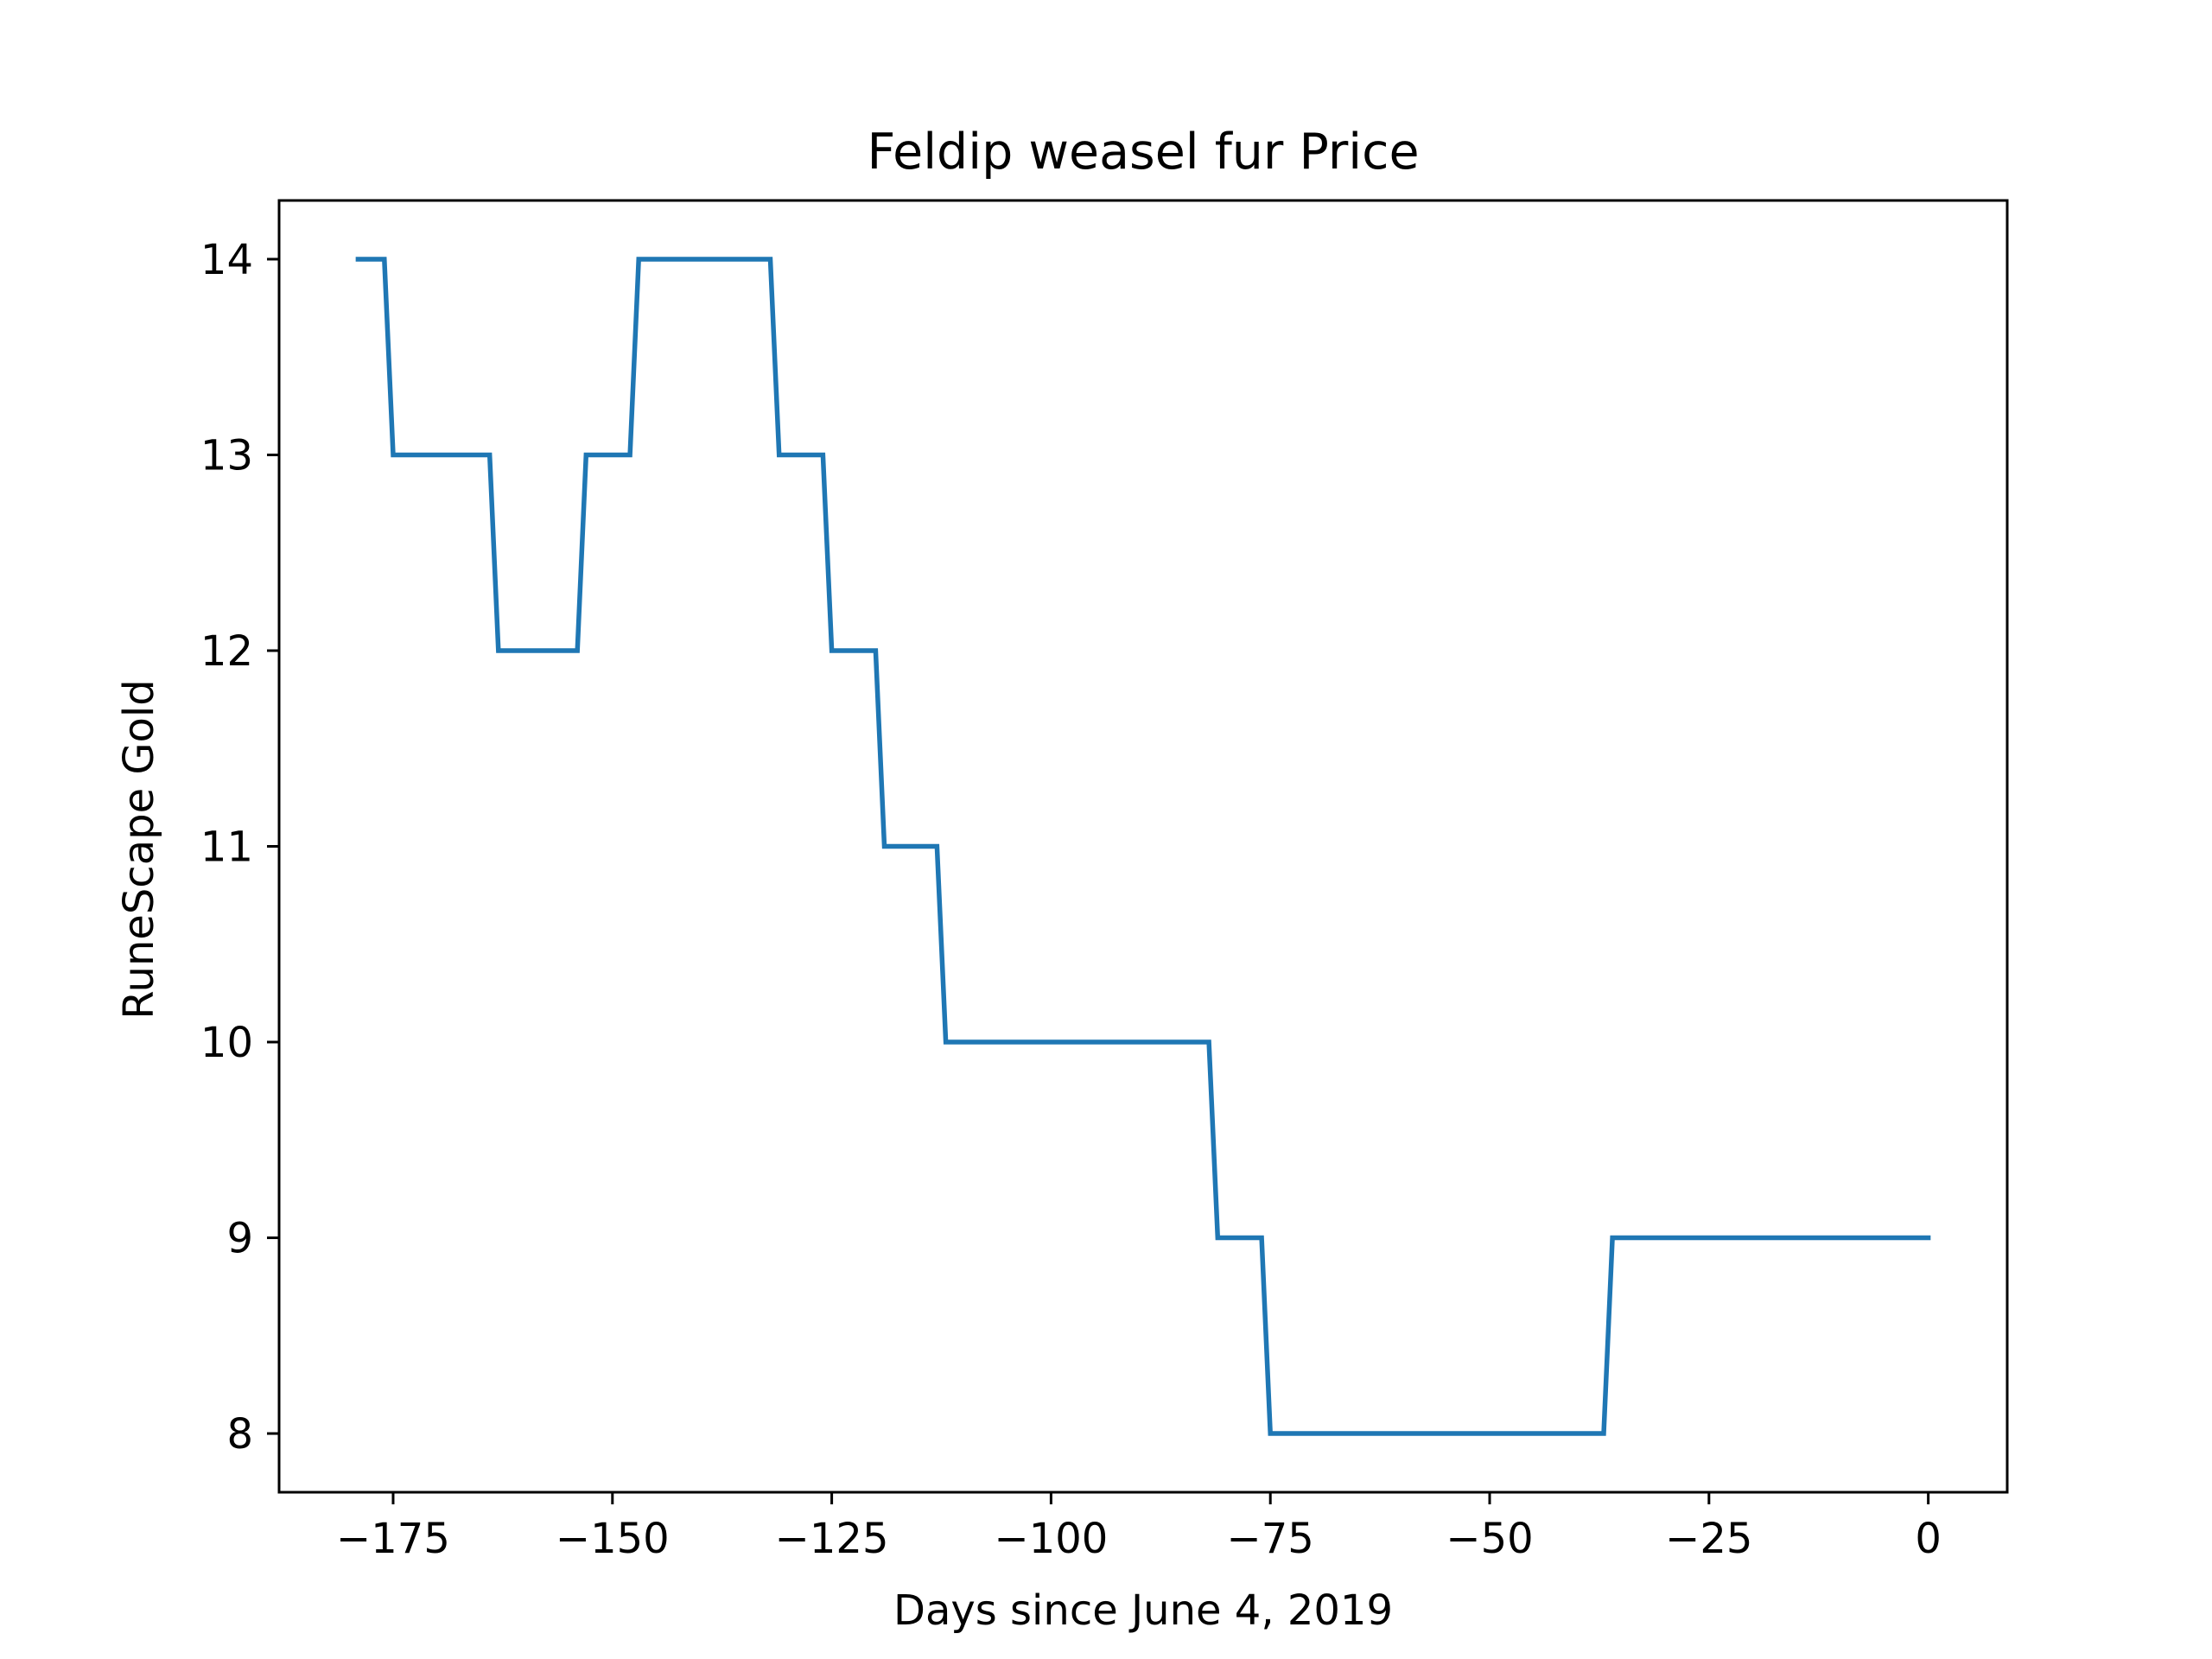 The height and width of the screenshot is (1659, 2212). Describe the element at coordinates (239, 1239) in the screenshot. I see `y-tick-label: 9` at that location.